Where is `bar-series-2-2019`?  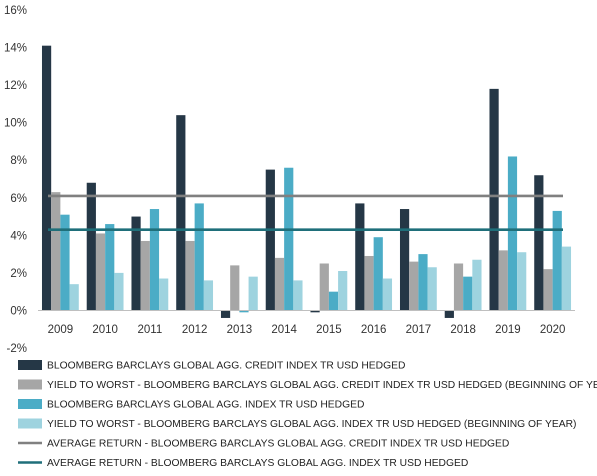
bar-series-2-2019 is located at coordinates (503, 280).